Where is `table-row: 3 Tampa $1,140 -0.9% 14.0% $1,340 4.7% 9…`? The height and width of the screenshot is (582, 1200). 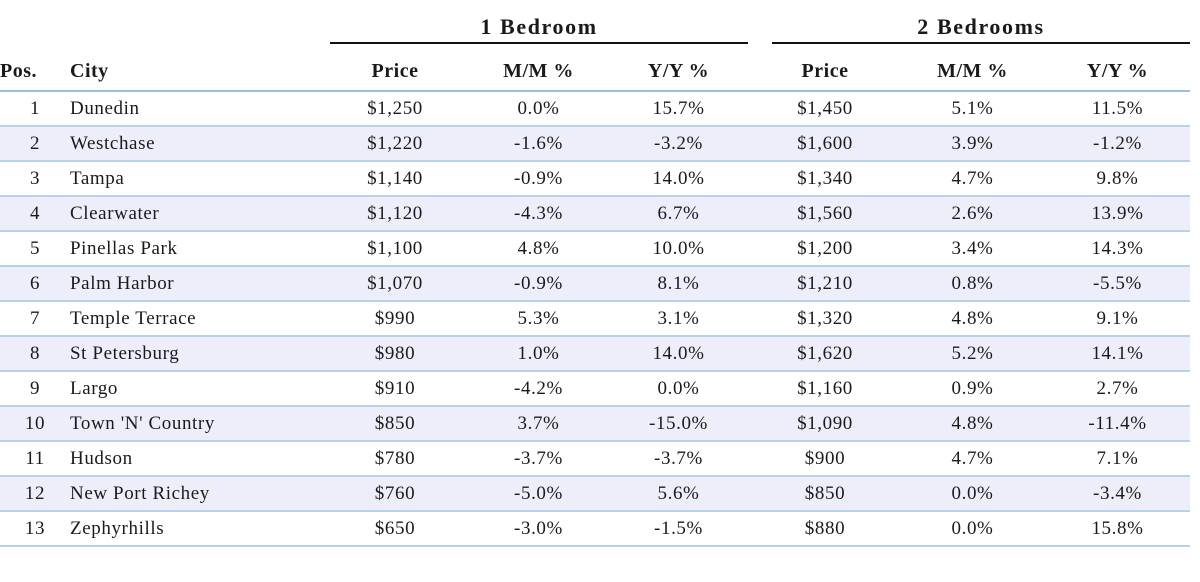
table-row: 3 Tampa $1,140 -0.9% 14.0% $1,340 4.7% 9… is located at coordinates (595, 179).